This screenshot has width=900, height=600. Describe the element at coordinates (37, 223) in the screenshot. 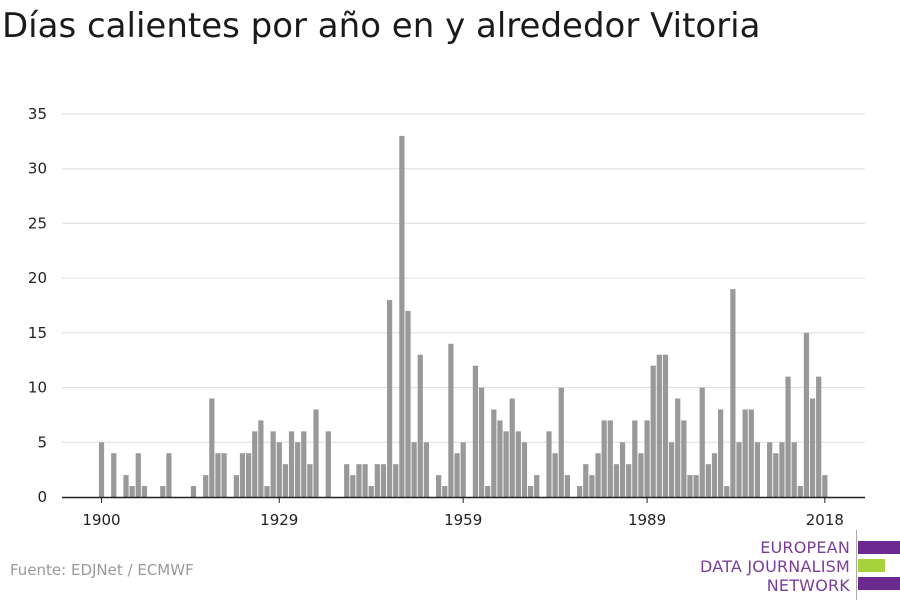

I see `y-tick-label: 25` at that location.